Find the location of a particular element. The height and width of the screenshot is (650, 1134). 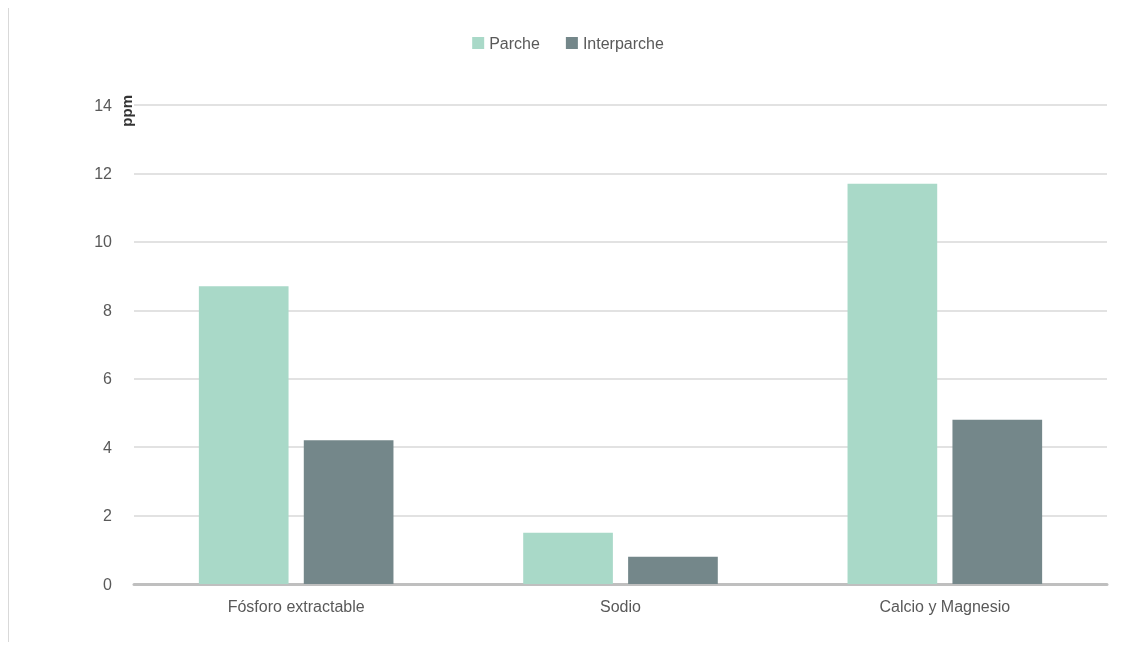

y-tick-label: 2 is located at coordinates (108, 516).